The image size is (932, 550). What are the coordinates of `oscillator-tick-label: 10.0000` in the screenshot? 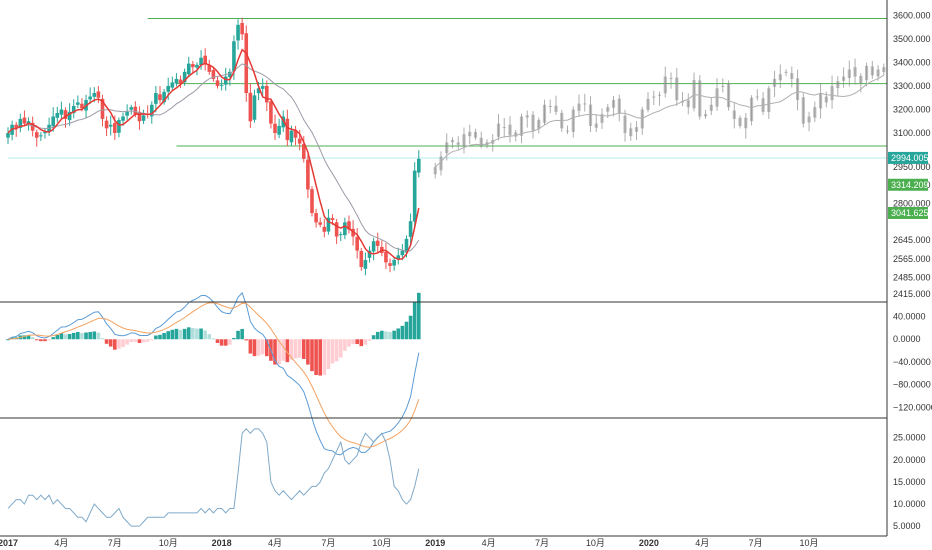 It's located at (909, 504).